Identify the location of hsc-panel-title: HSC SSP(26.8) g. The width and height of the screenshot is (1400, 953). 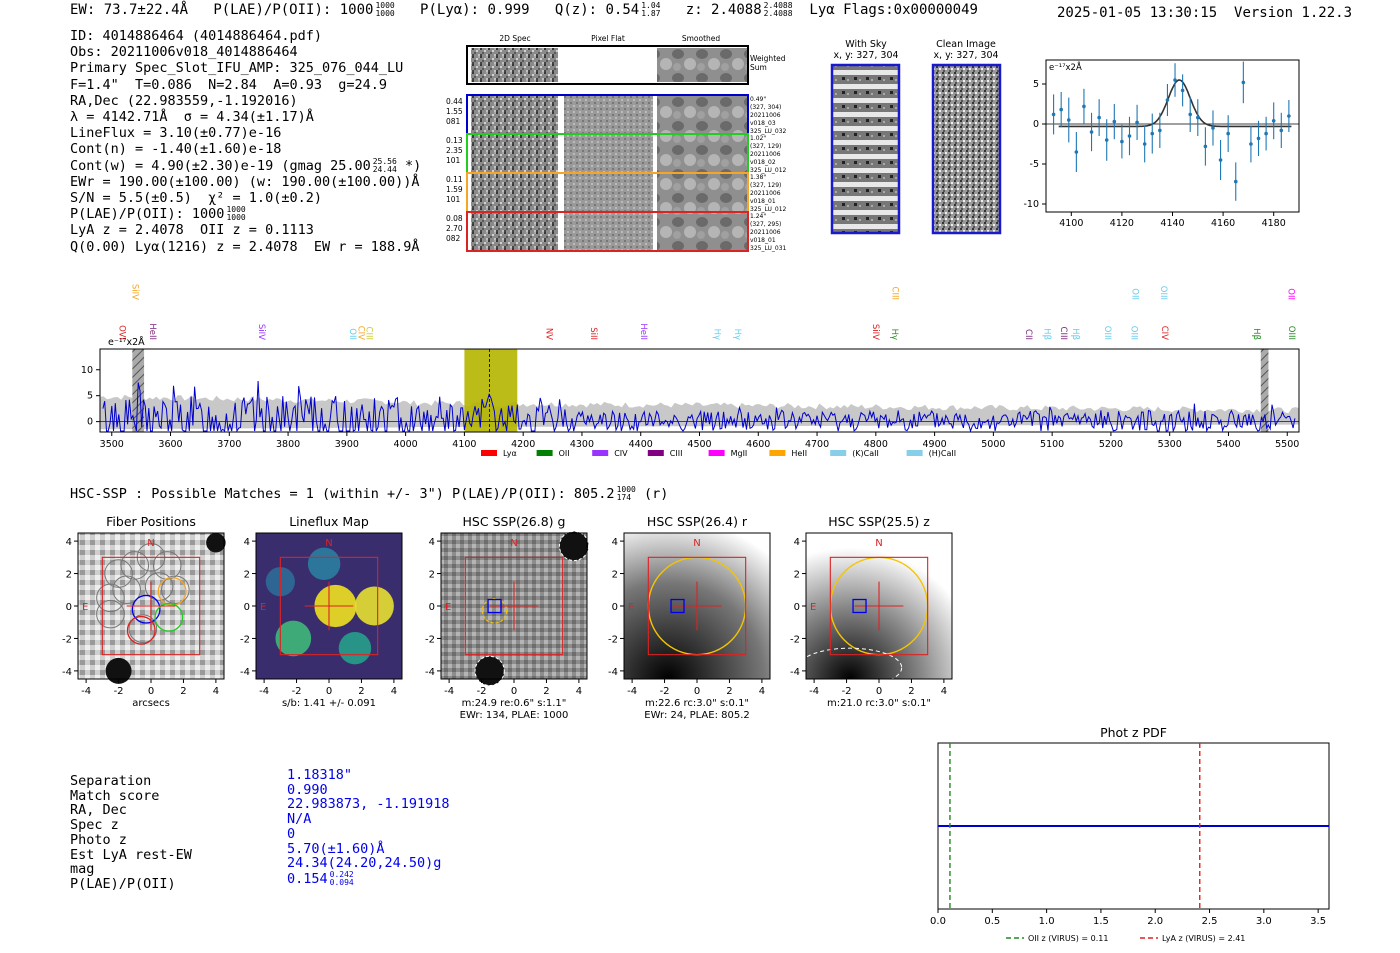
(514, 521).